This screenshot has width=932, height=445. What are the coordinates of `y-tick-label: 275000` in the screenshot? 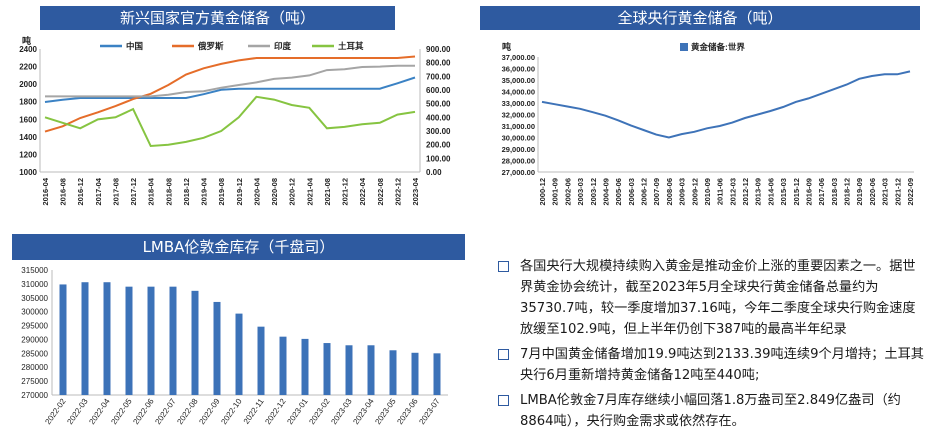 It's located at (34, 381).